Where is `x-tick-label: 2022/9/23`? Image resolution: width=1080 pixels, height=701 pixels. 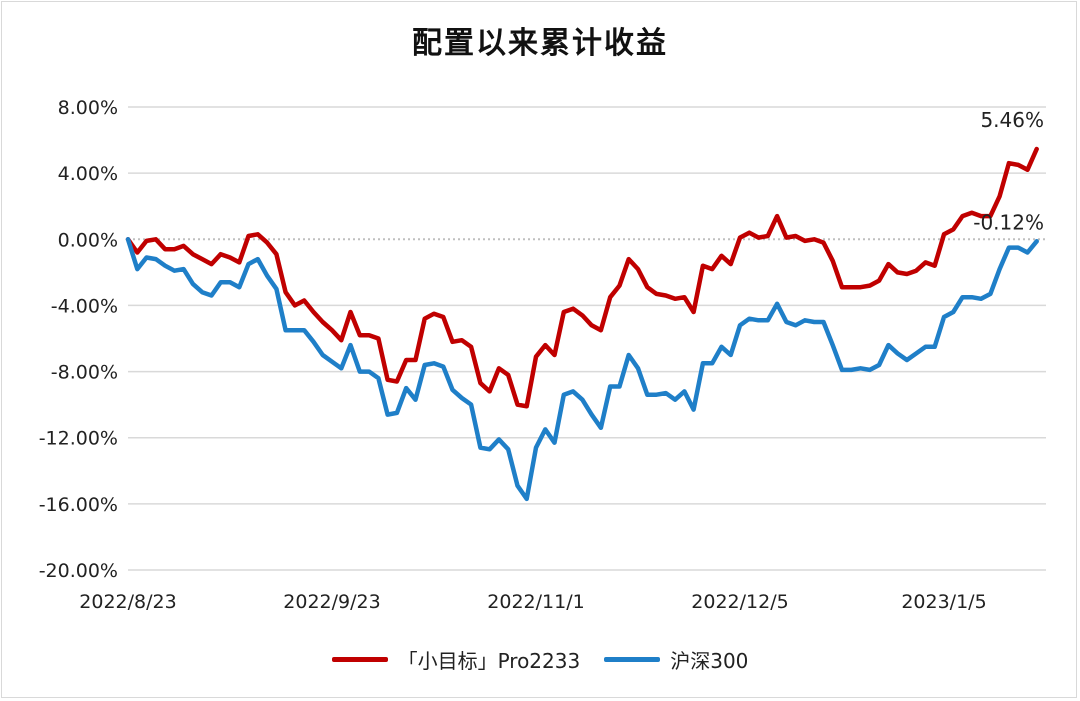
x-tick-label: 2022/9/23 is located at coordinates (331, 602).